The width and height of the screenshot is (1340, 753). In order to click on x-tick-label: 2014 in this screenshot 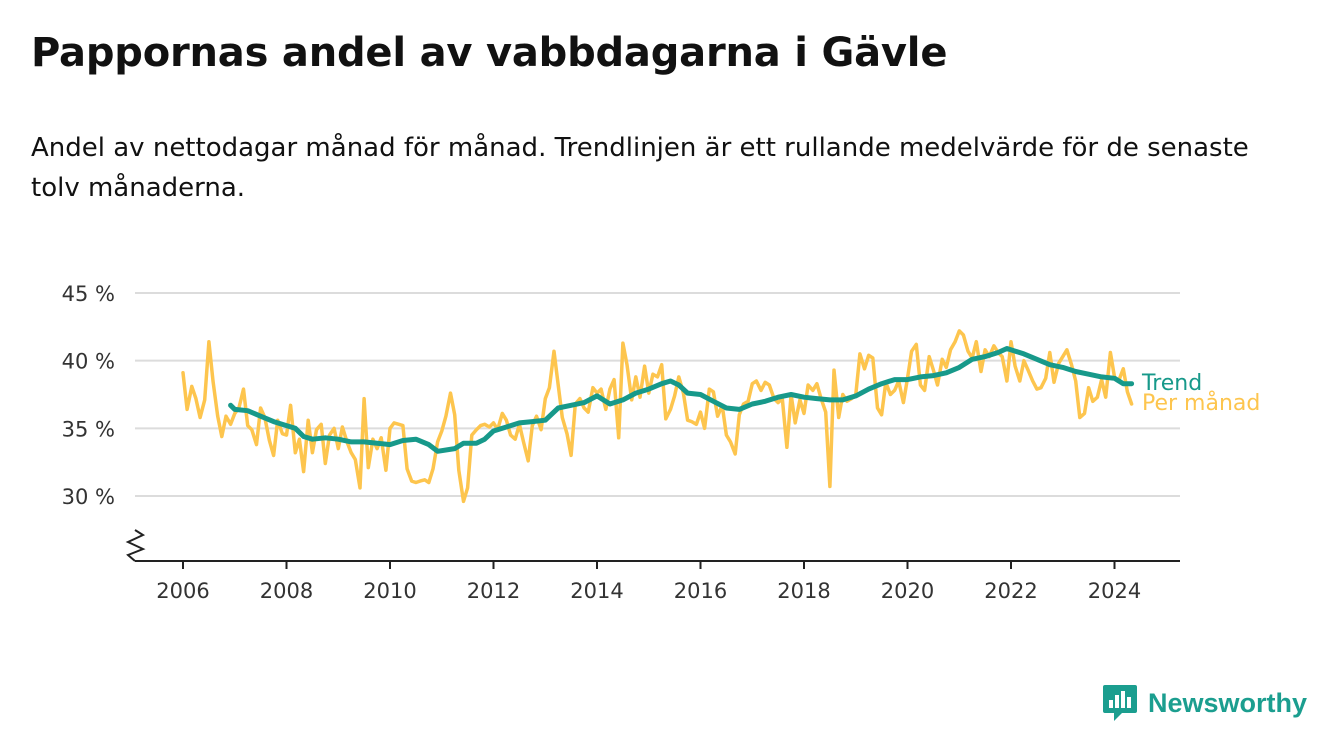, I will do `click(596, 591)`.